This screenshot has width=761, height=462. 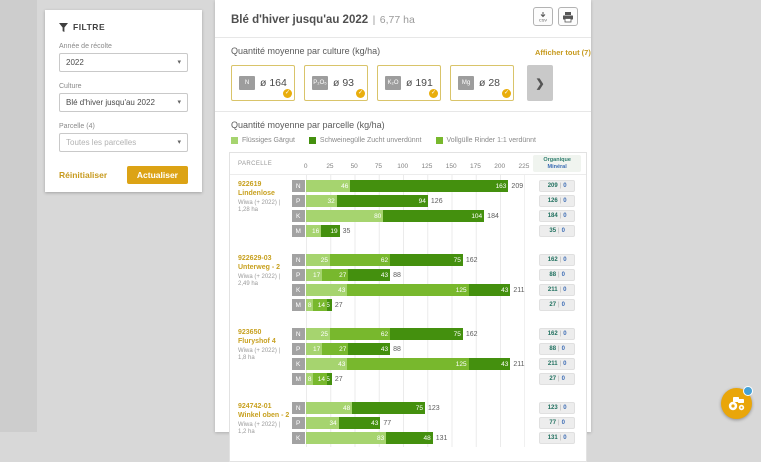 What do you see at coordinates (123, 62) in the screenshot?
I see `harvest-year-select: 2022` at bounding box center [123, 62].